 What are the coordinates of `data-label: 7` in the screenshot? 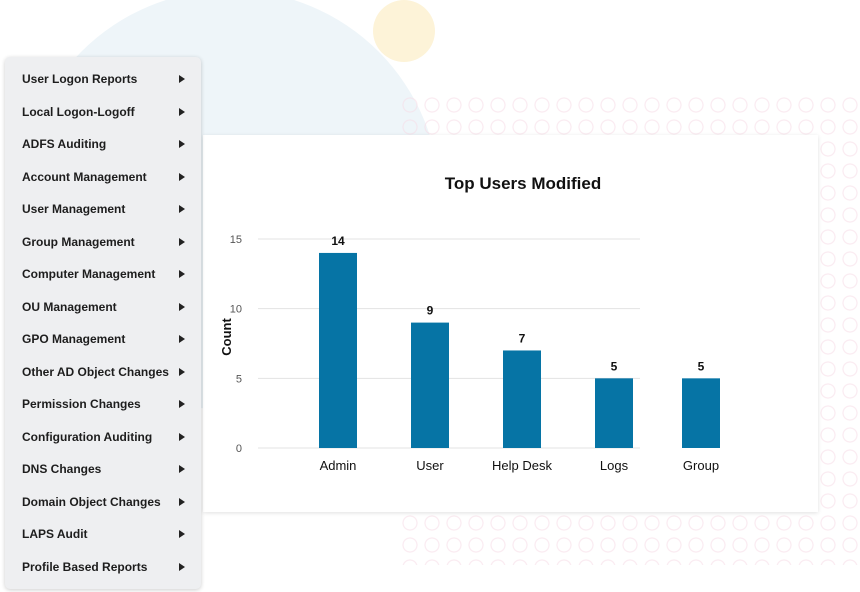 It's located at (522, 338).